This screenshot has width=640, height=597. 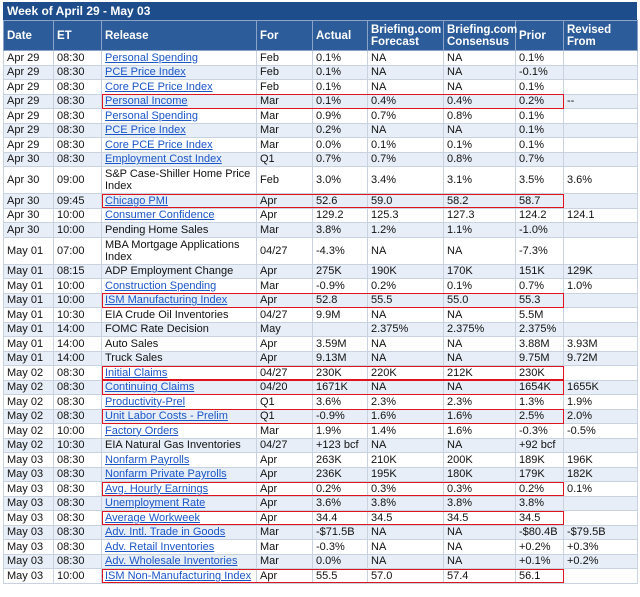 What do you see at coordinates (539, 474) in the screenshot?
I see `cell-prior: 179K` at bounding box center [539, 474].